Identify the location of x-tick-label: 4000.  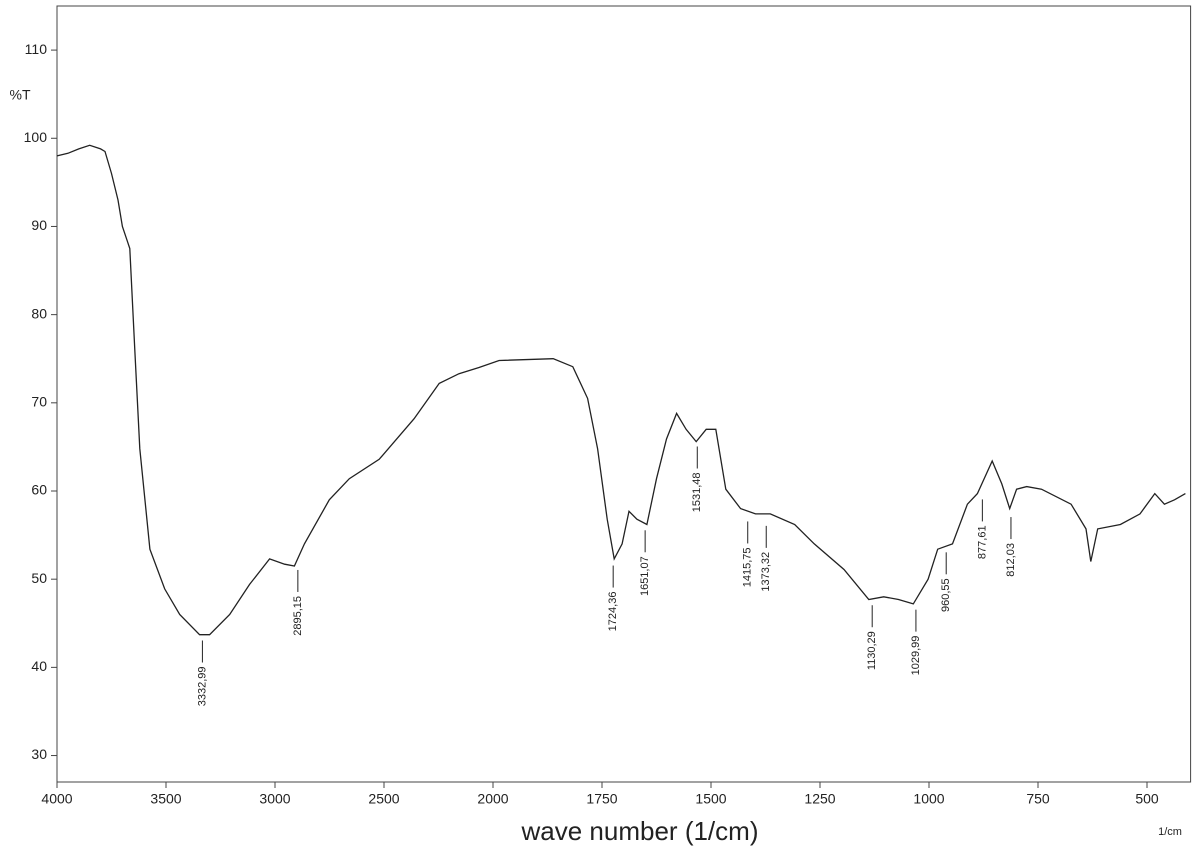
(56, 799).